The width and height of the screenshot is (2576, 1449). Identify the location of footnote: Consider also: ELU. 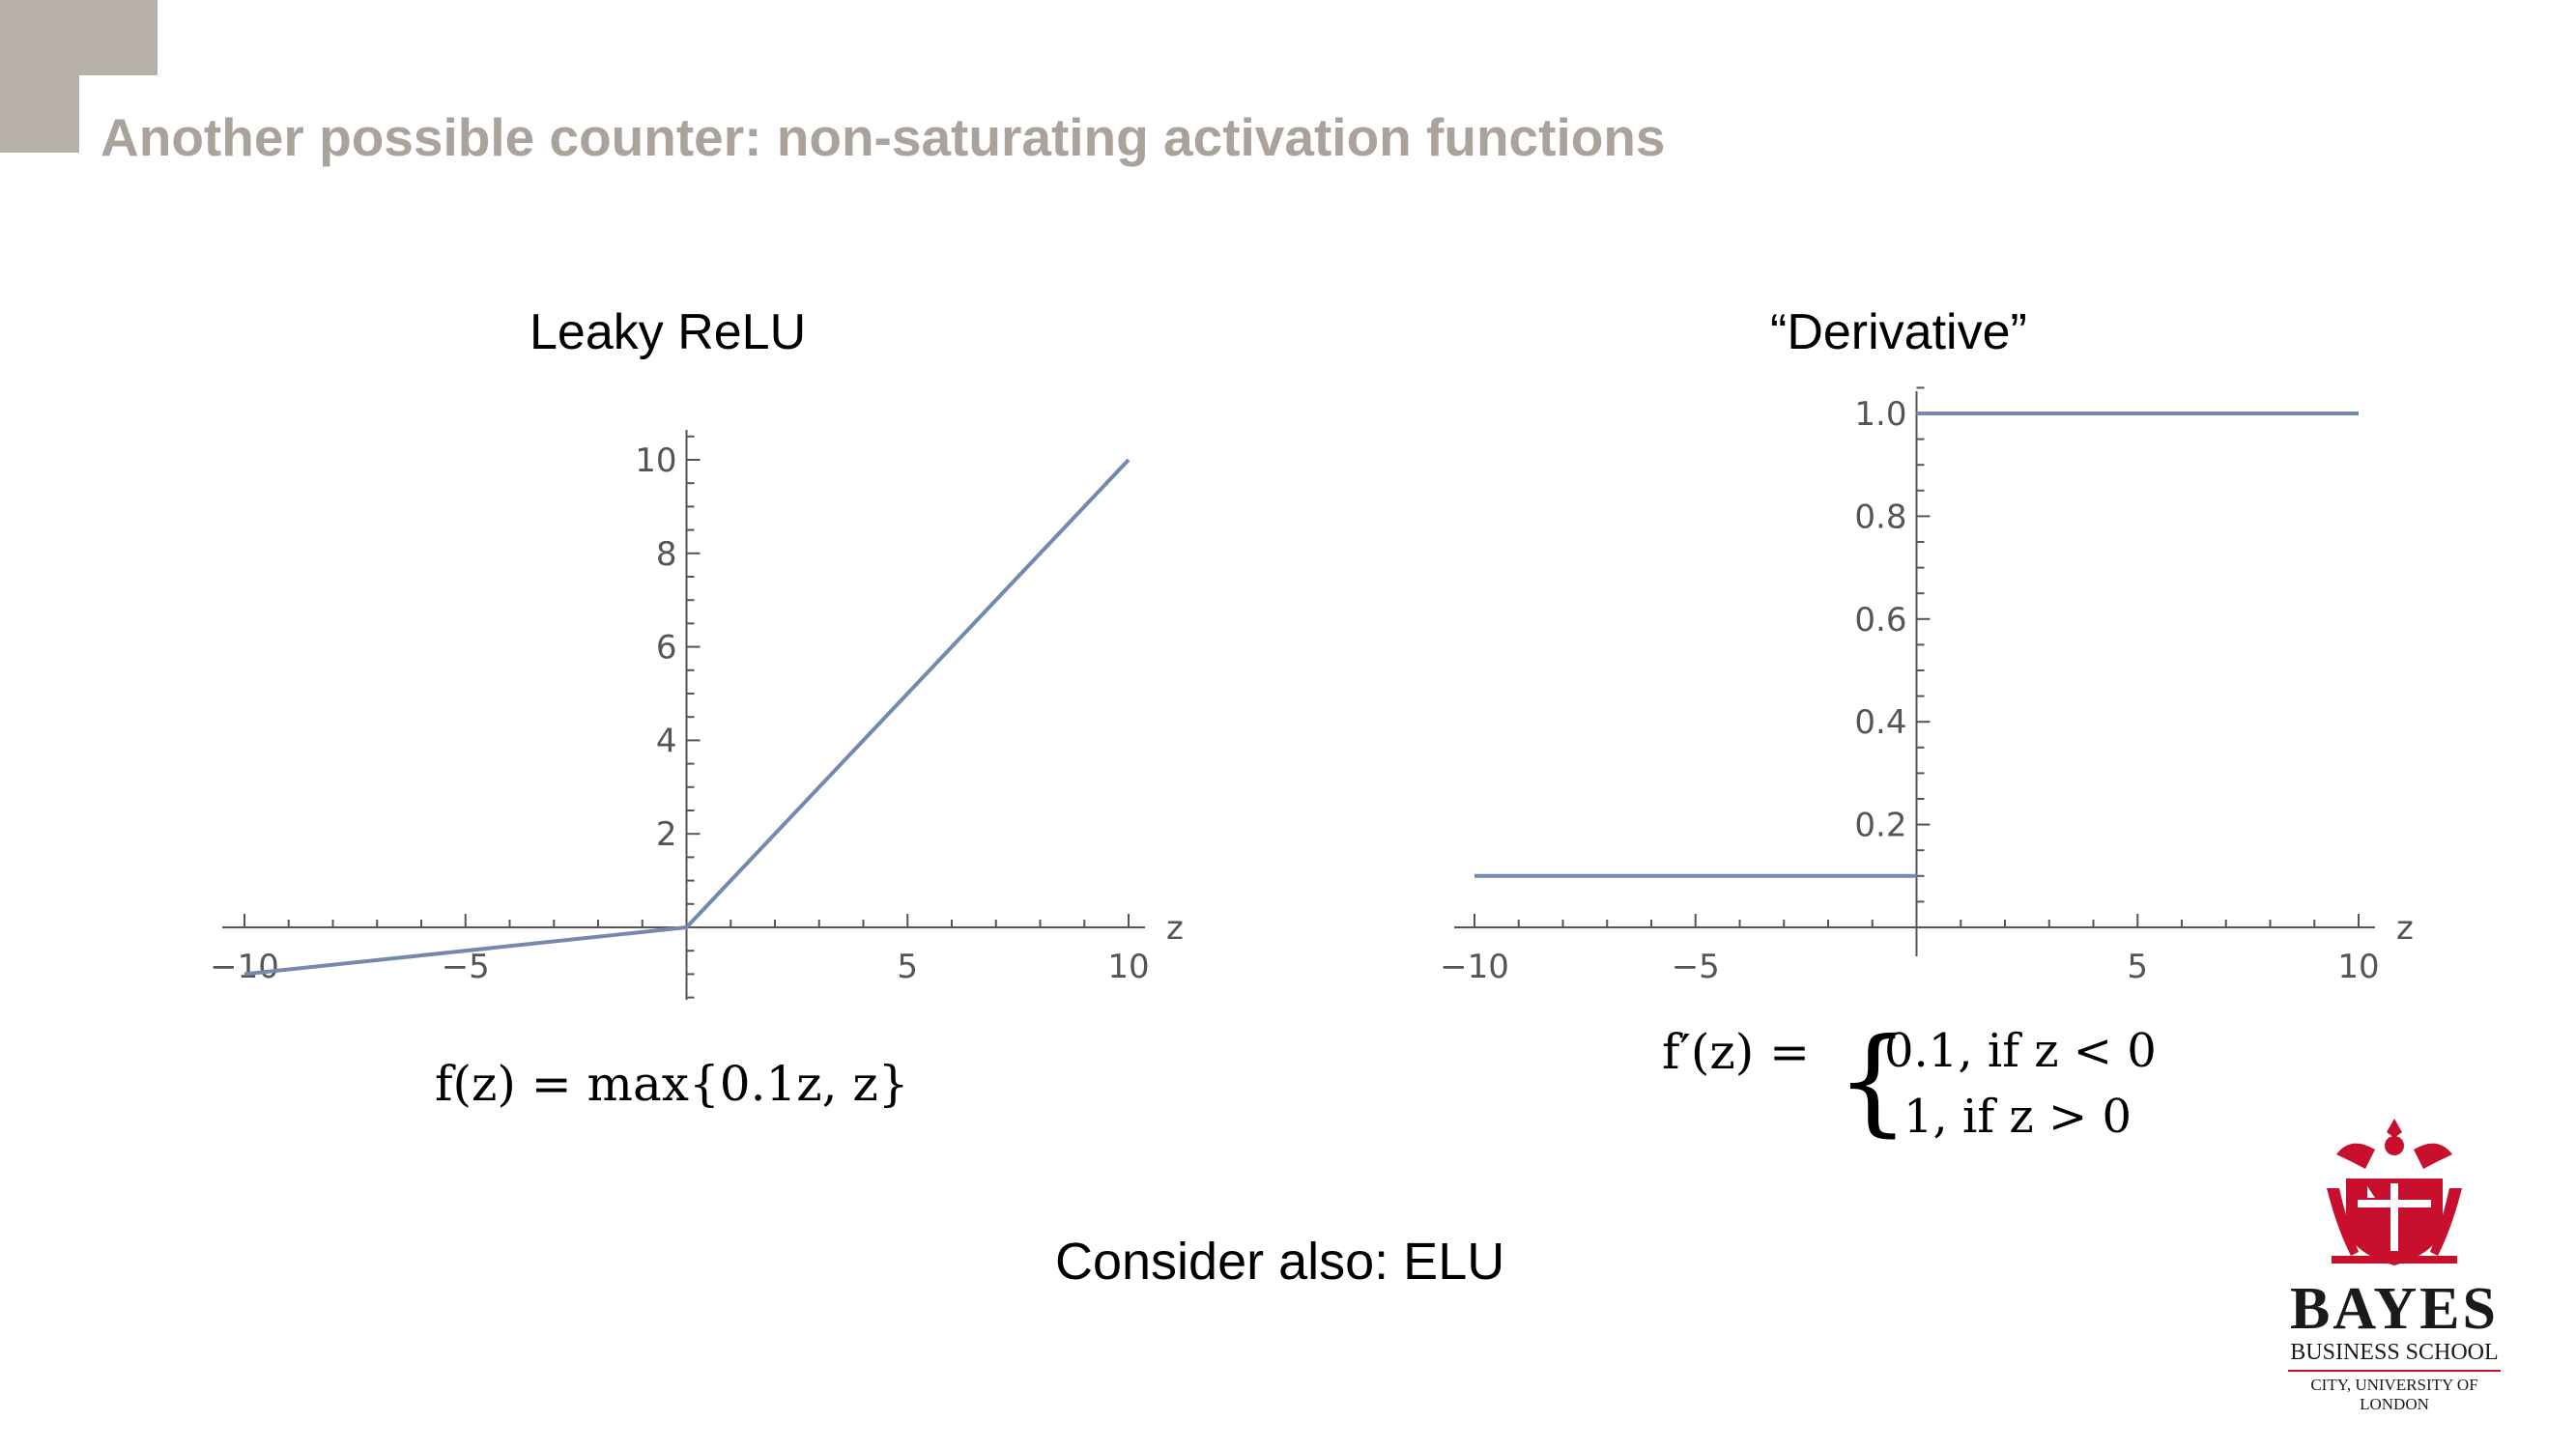
(1280, 1262).